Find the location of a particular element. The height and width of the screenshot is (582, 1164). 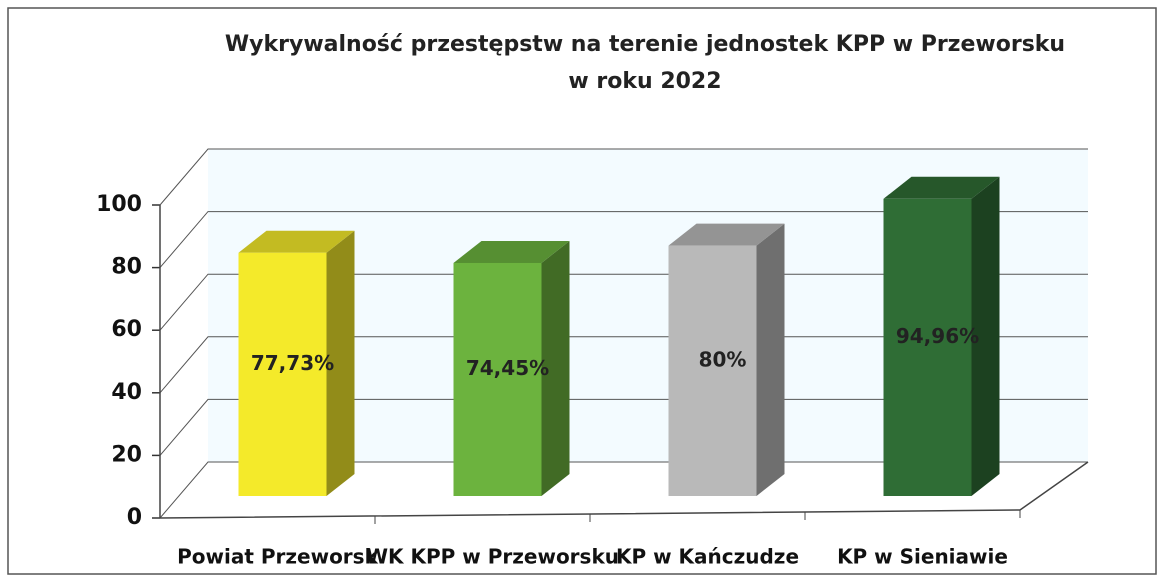

y-tick-label: 100 is located at coordinates (119, 204).